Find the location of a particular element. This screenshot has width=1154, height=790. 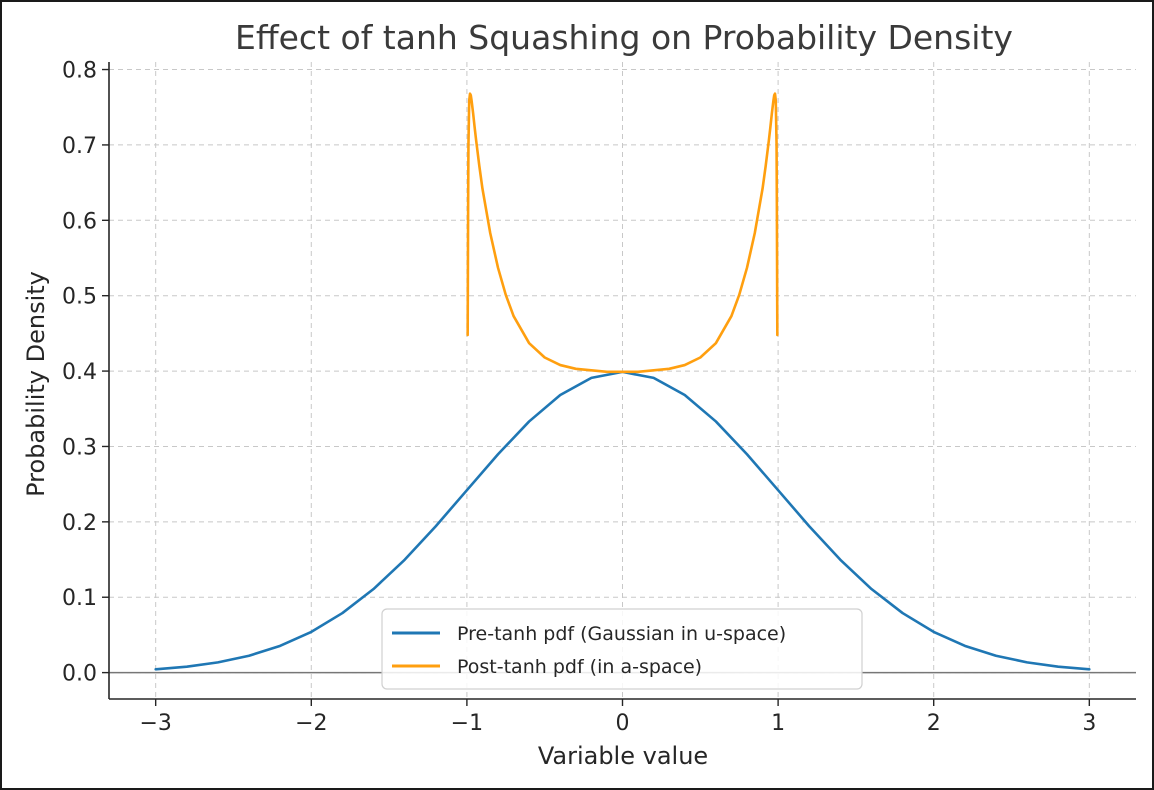

legend-box is located at coordinates (622, 649).